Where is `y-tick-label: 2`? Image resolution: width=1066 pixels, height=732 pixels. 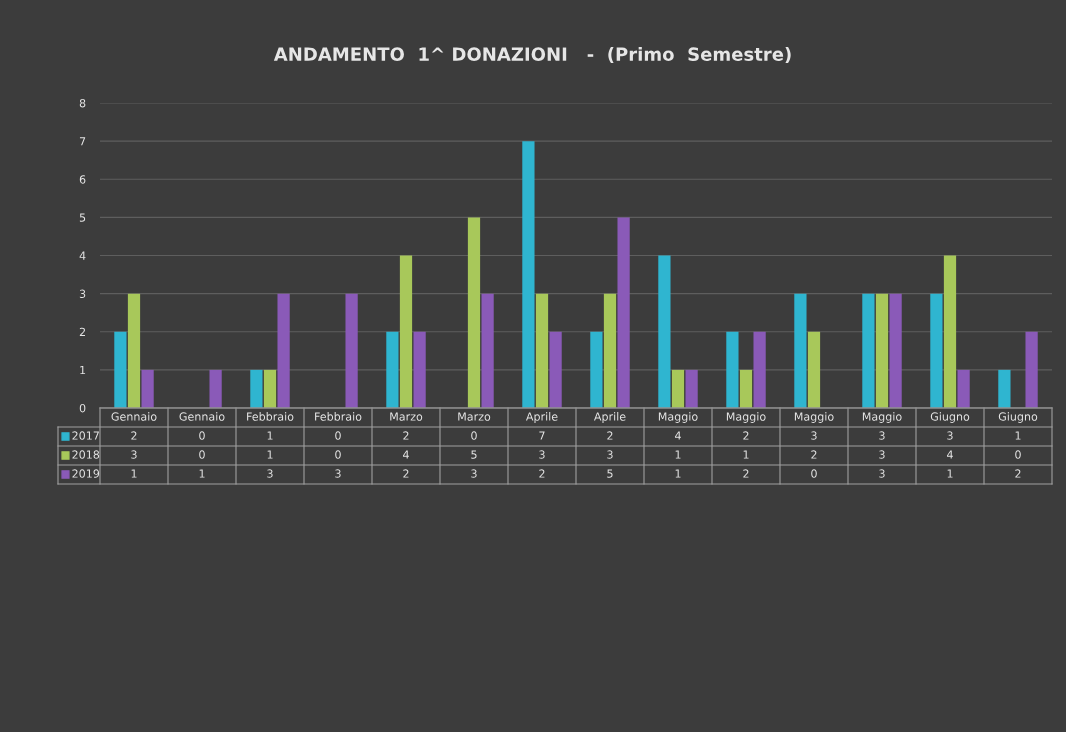
y-tick-label: 2 is located at coordinates (82, 331).